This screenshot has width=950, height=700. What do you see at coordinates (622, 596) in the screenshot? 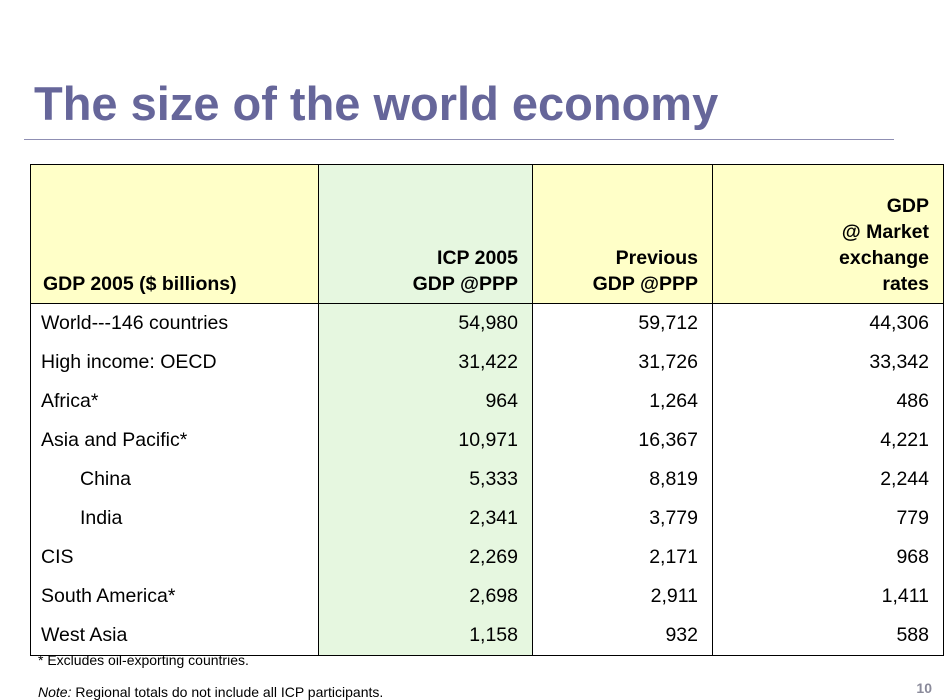
I see `cell-previous-ppp: 2,911` at bounding box center [622, 596].